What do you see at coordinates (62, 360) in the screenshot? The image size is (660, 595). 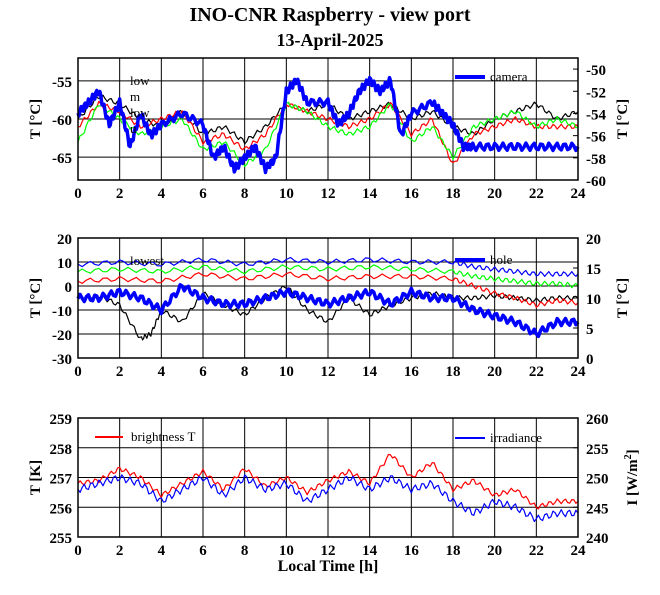 I see `y-tick-label-left: -30` at bounding box center [62, 360].